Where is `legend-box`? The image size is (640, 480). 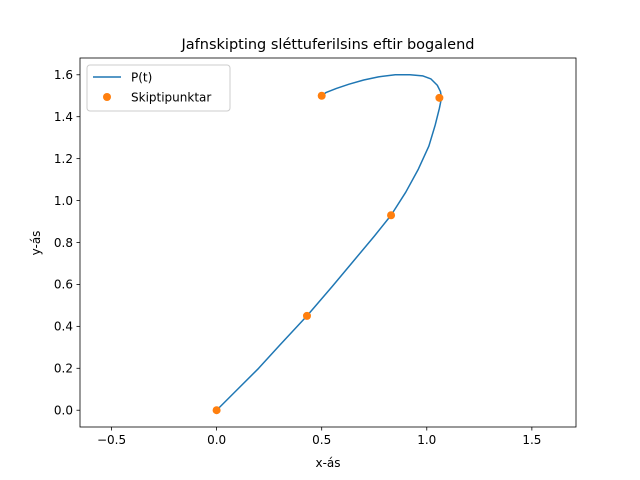 legend-box is located at coordinates (158, 88).